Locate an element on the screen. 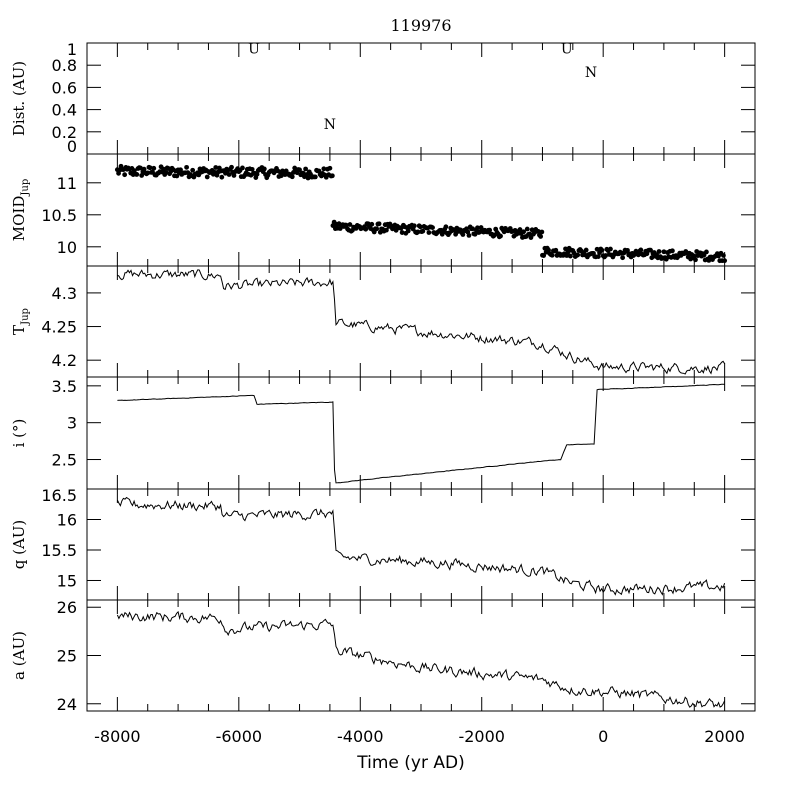 The height and width of the screenshot is (797, 797). chart-title: 119976 is located at coordinates (420, 25).